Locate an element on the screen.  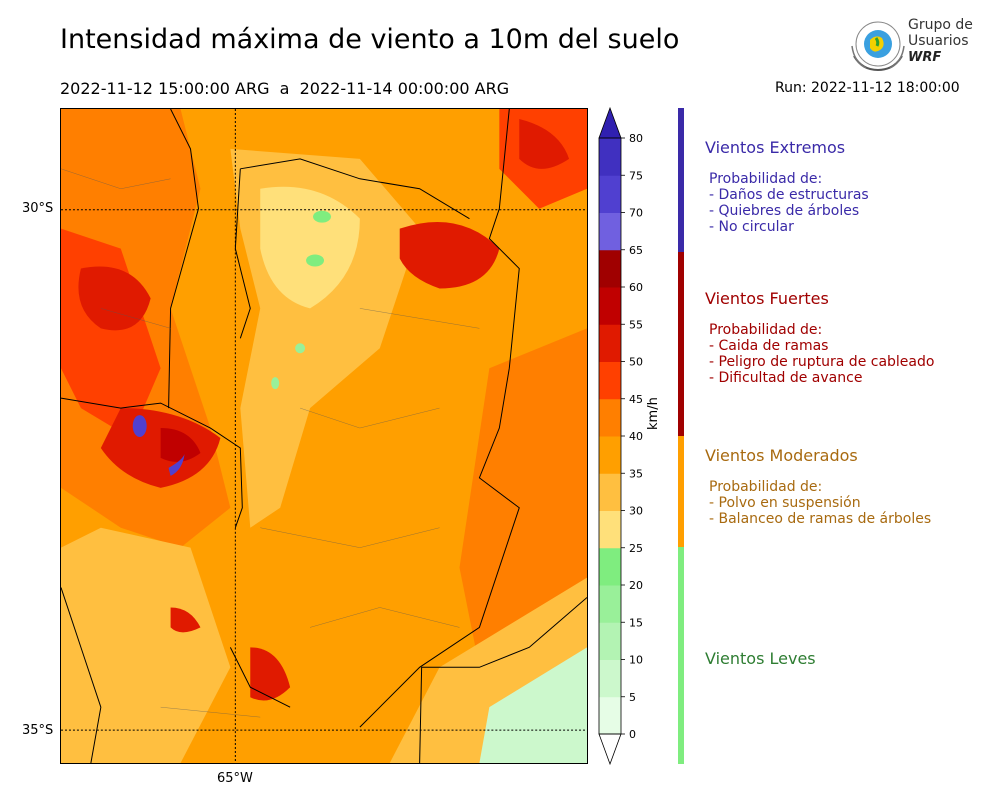
wind-core-south is located at coordinates (270, 674).